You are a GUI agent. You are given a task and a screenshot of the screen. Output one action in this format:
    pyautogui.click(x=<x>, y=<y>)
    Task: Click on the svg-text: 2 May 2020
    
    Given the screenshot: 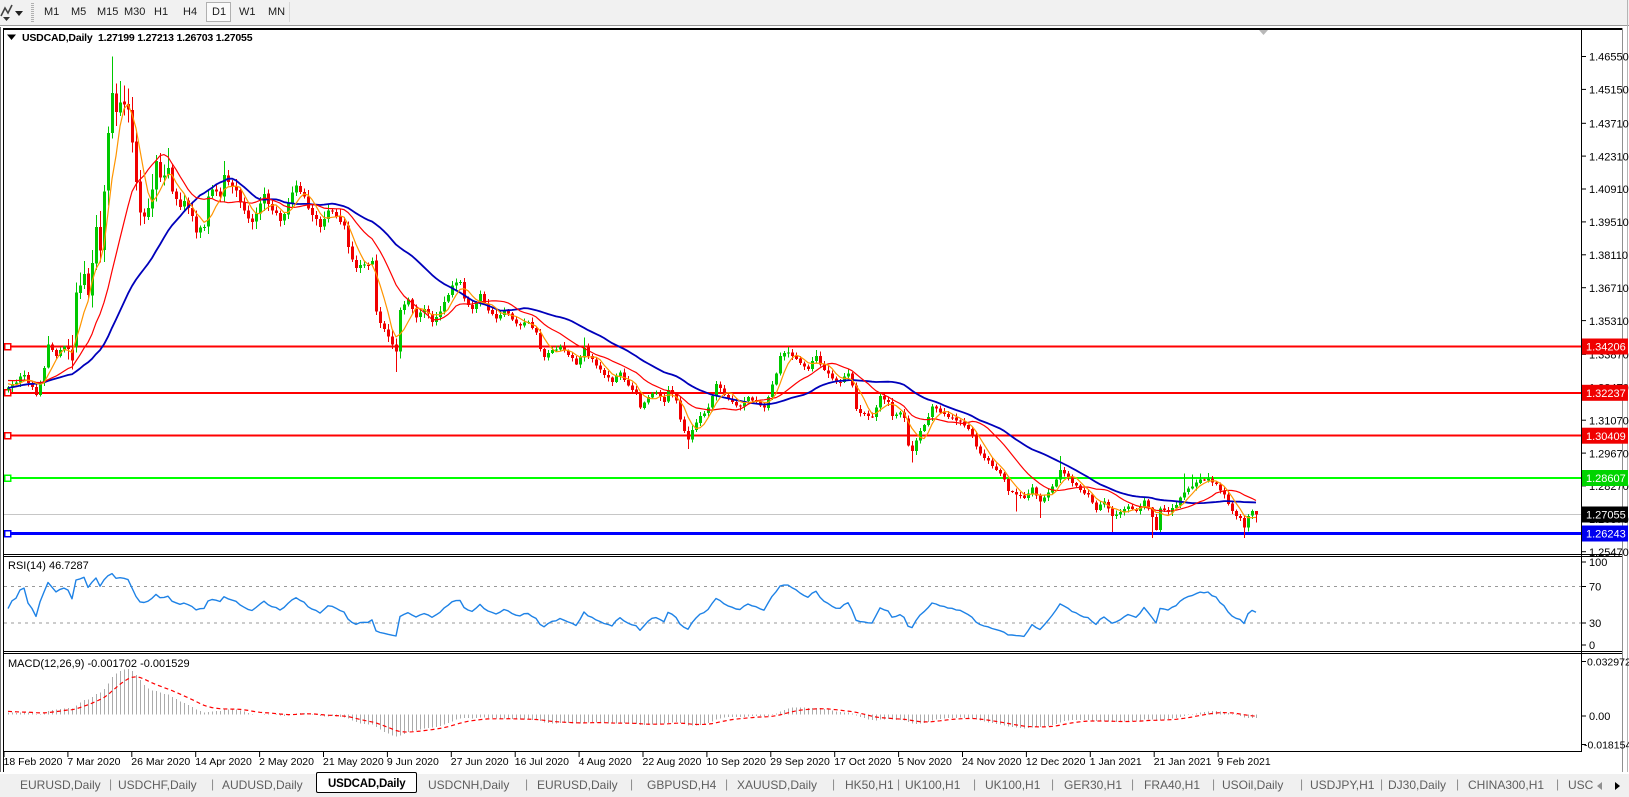 What is the action you would take?
    pyautogui.click(x=286, y=762)
    